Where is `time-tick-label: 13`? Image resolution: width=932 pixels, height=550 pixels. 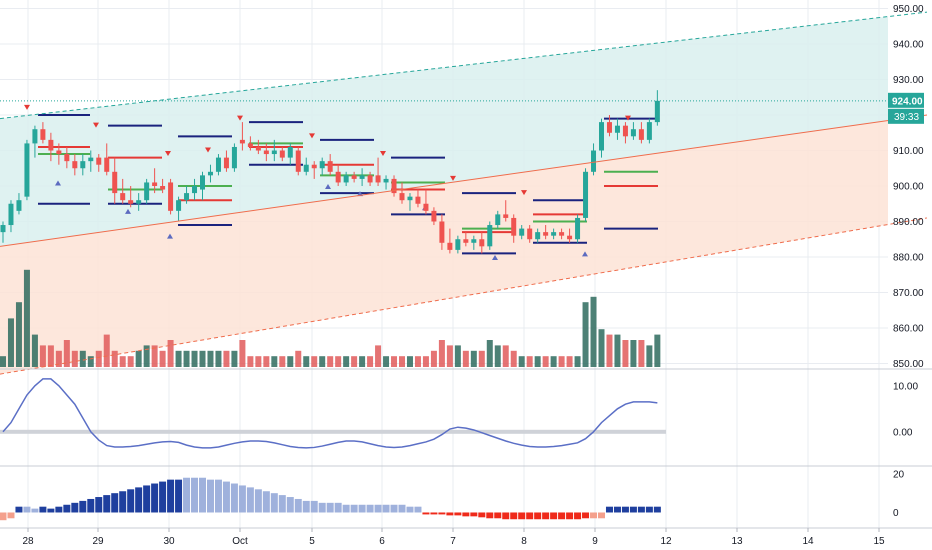 time-tick-label: 13 is located at coordinates (737, 541).